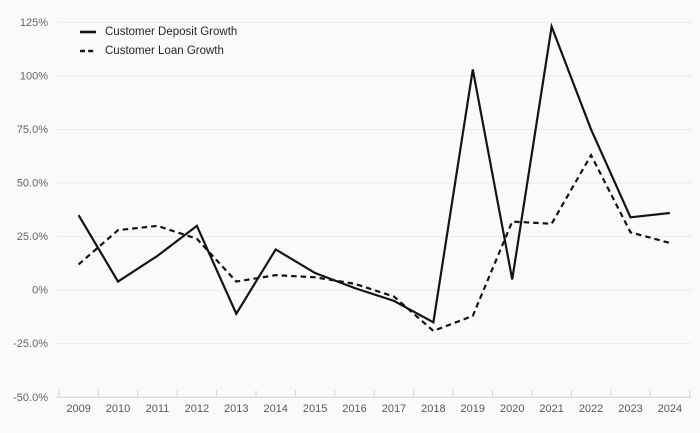  What do you see at coordinates (433, 409) in the screenshot?
I see `x-tick-label: 2018` at bounding box center [433, 409].